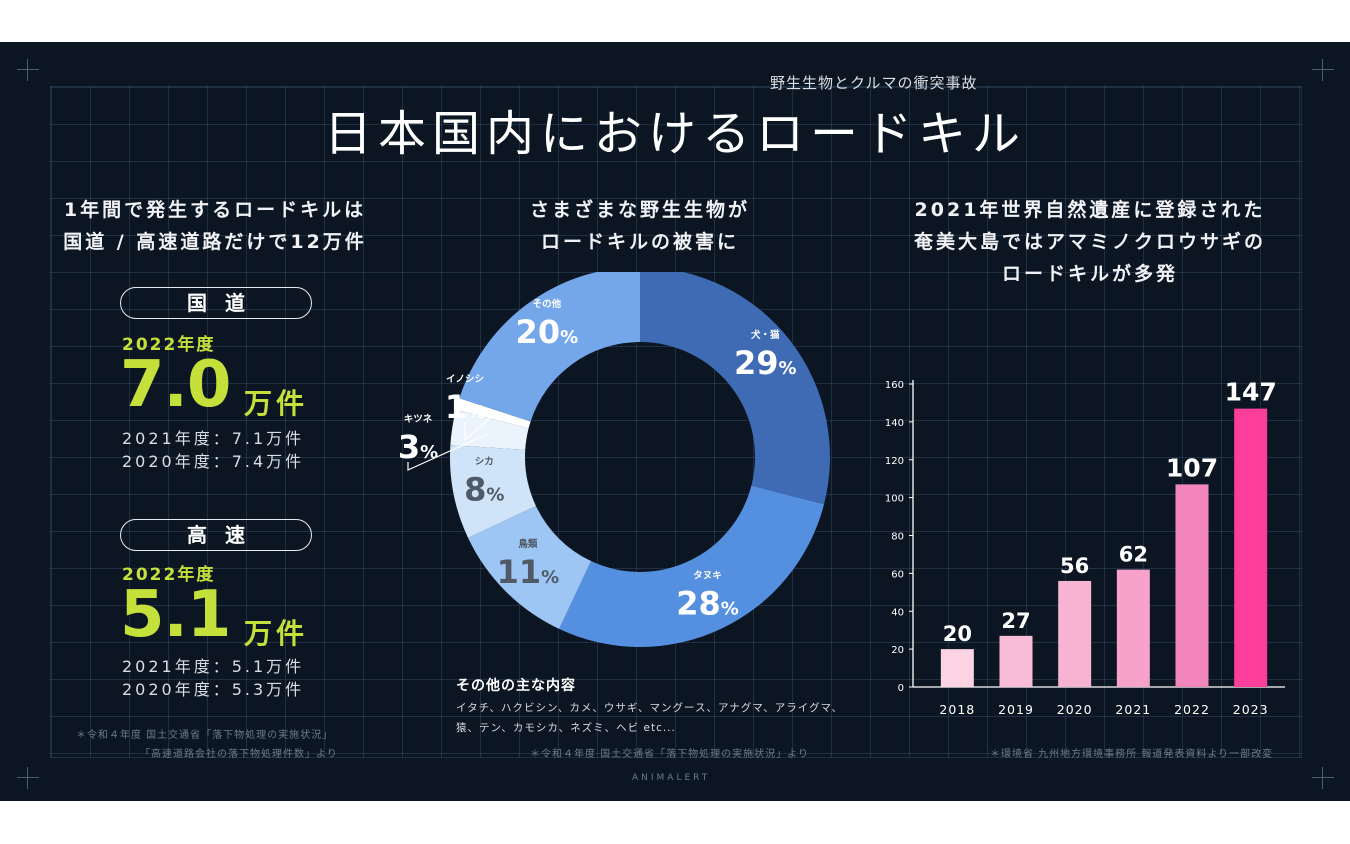 This screenshot has width=1350, height=844. I want to click on national-road-label: 国道, so click(216, 303).